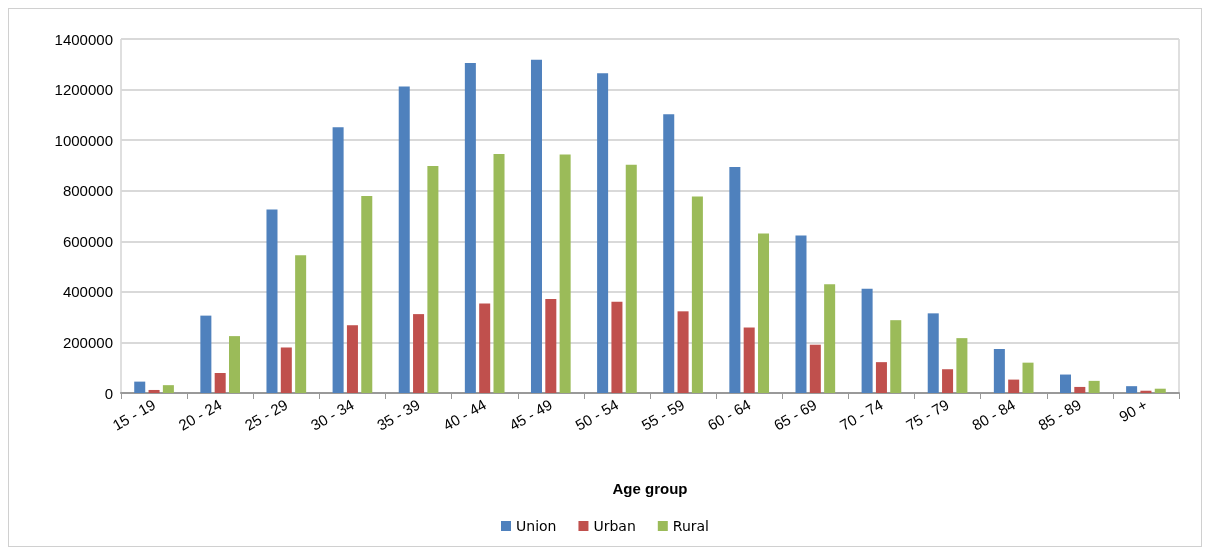  What do you see at coordinates (398, 414) in the screenshot?
I see `x-tick-label: 35 - 39` at bounding box center [398, 414].